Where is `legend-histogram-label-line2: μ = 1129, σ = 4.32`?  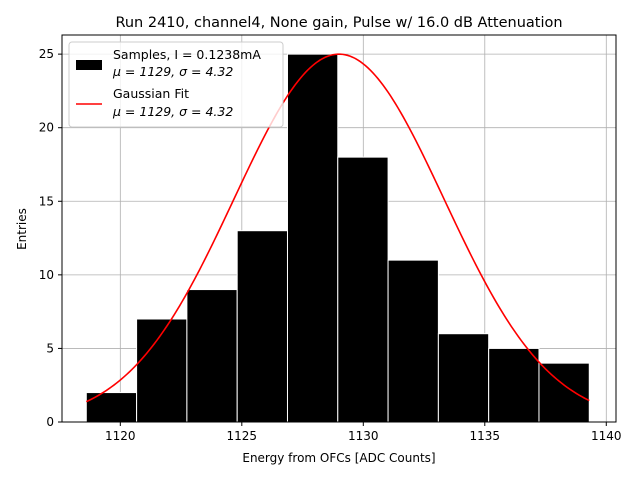
legend-histogram-label-line2: μ = 1129, σ = 4.32 is located at coordinates (172, 71).